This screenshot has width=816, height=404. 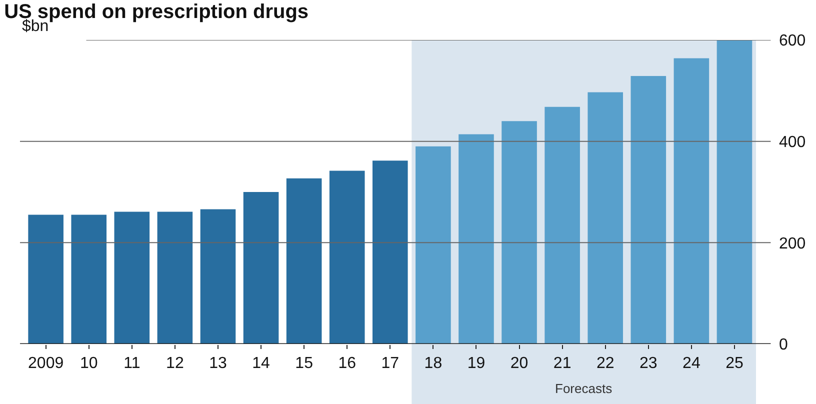 What do you see at coordinates (783, 345) in the screenshot?
I see `y-tick-label: 0` at bounding box center [783, 345].